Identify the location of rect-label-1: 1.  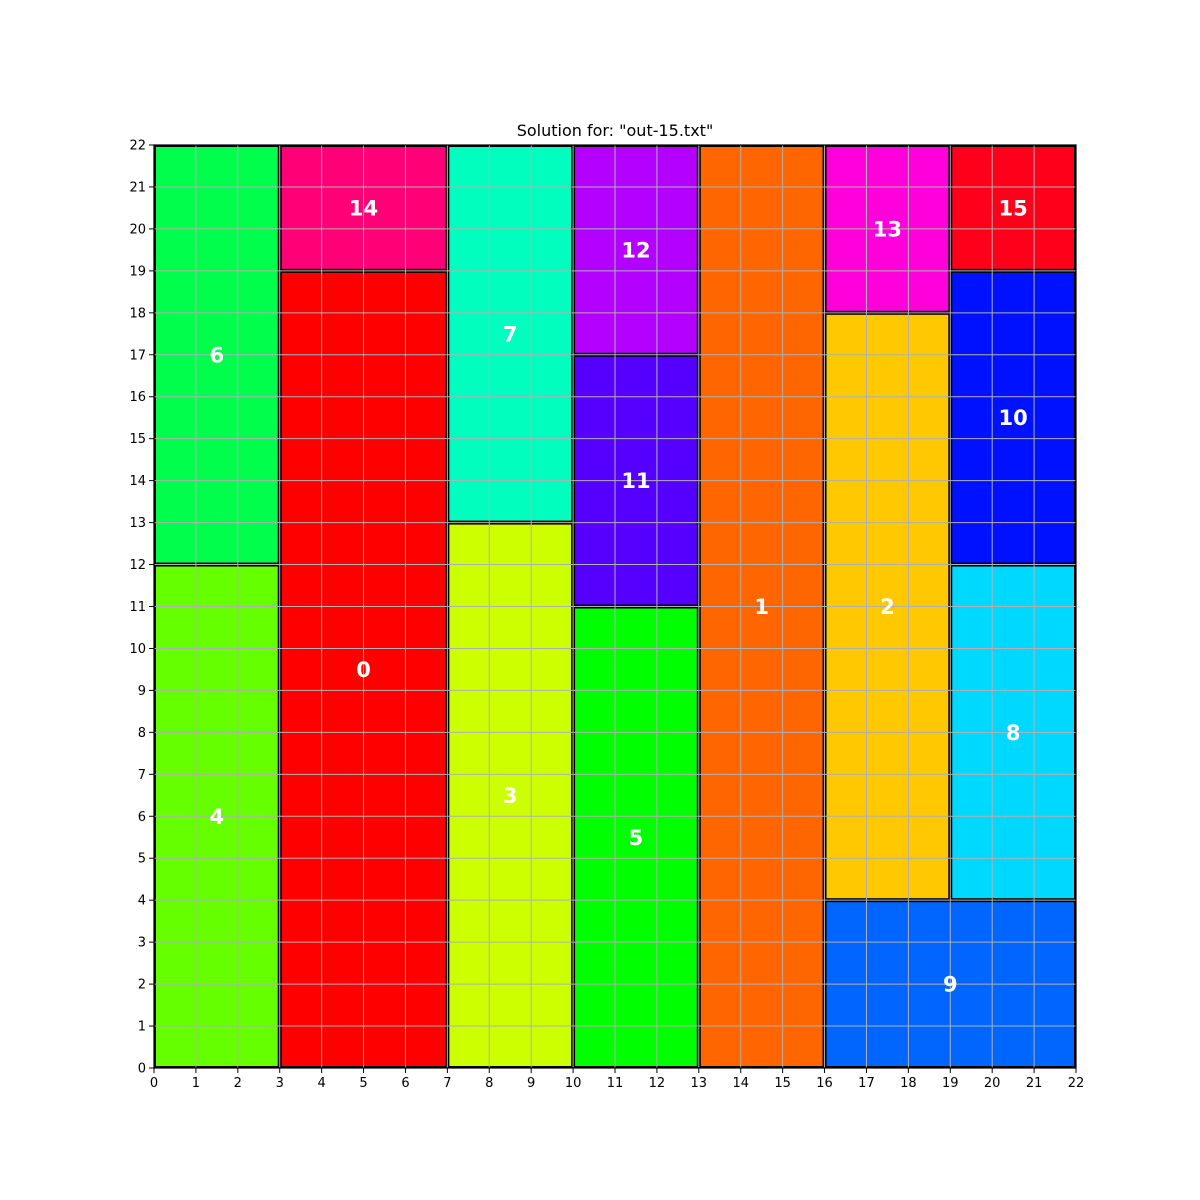
(761, 607).